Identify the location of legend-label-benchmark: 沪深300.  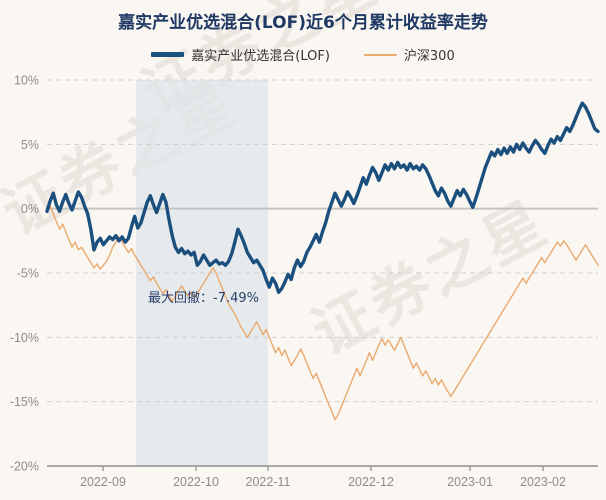
(429, 56).